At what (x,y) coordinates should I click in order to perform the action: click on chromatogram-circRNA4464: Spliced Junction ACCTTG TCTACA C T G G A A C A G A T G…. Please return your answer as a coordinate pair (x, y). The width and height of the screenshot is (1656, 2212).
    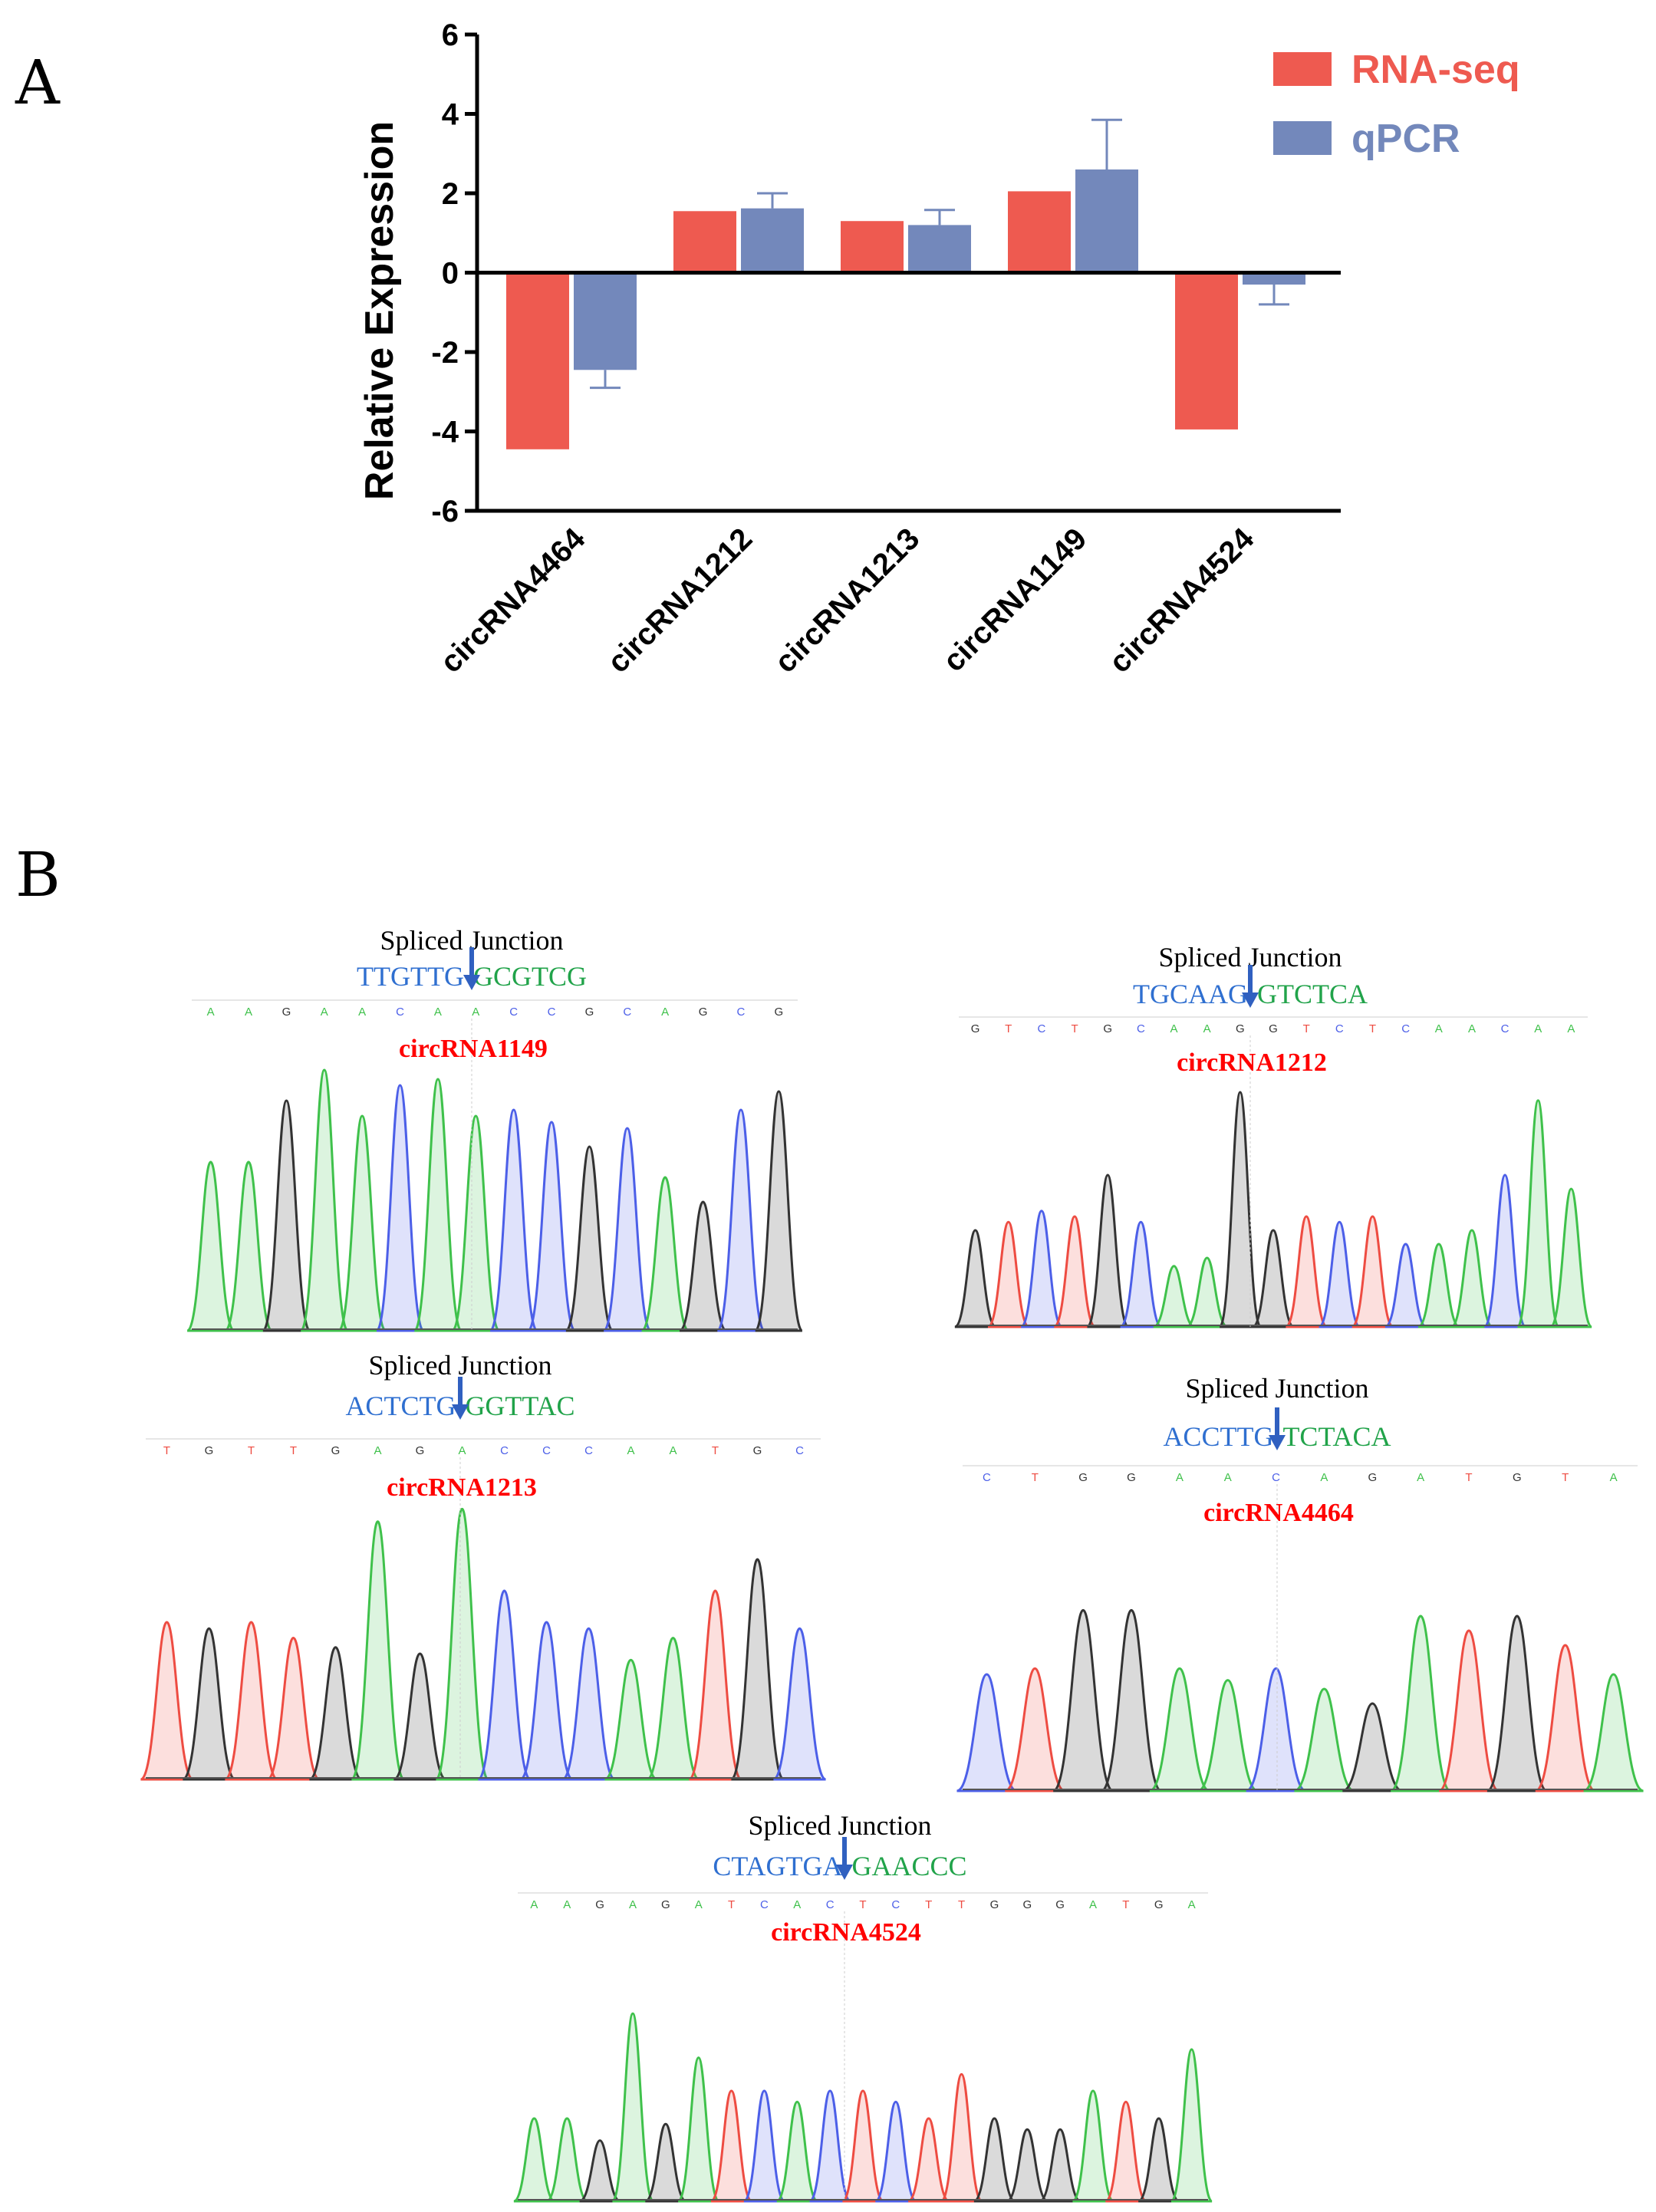
    Looking at the image, I should click on (1300, 1582).